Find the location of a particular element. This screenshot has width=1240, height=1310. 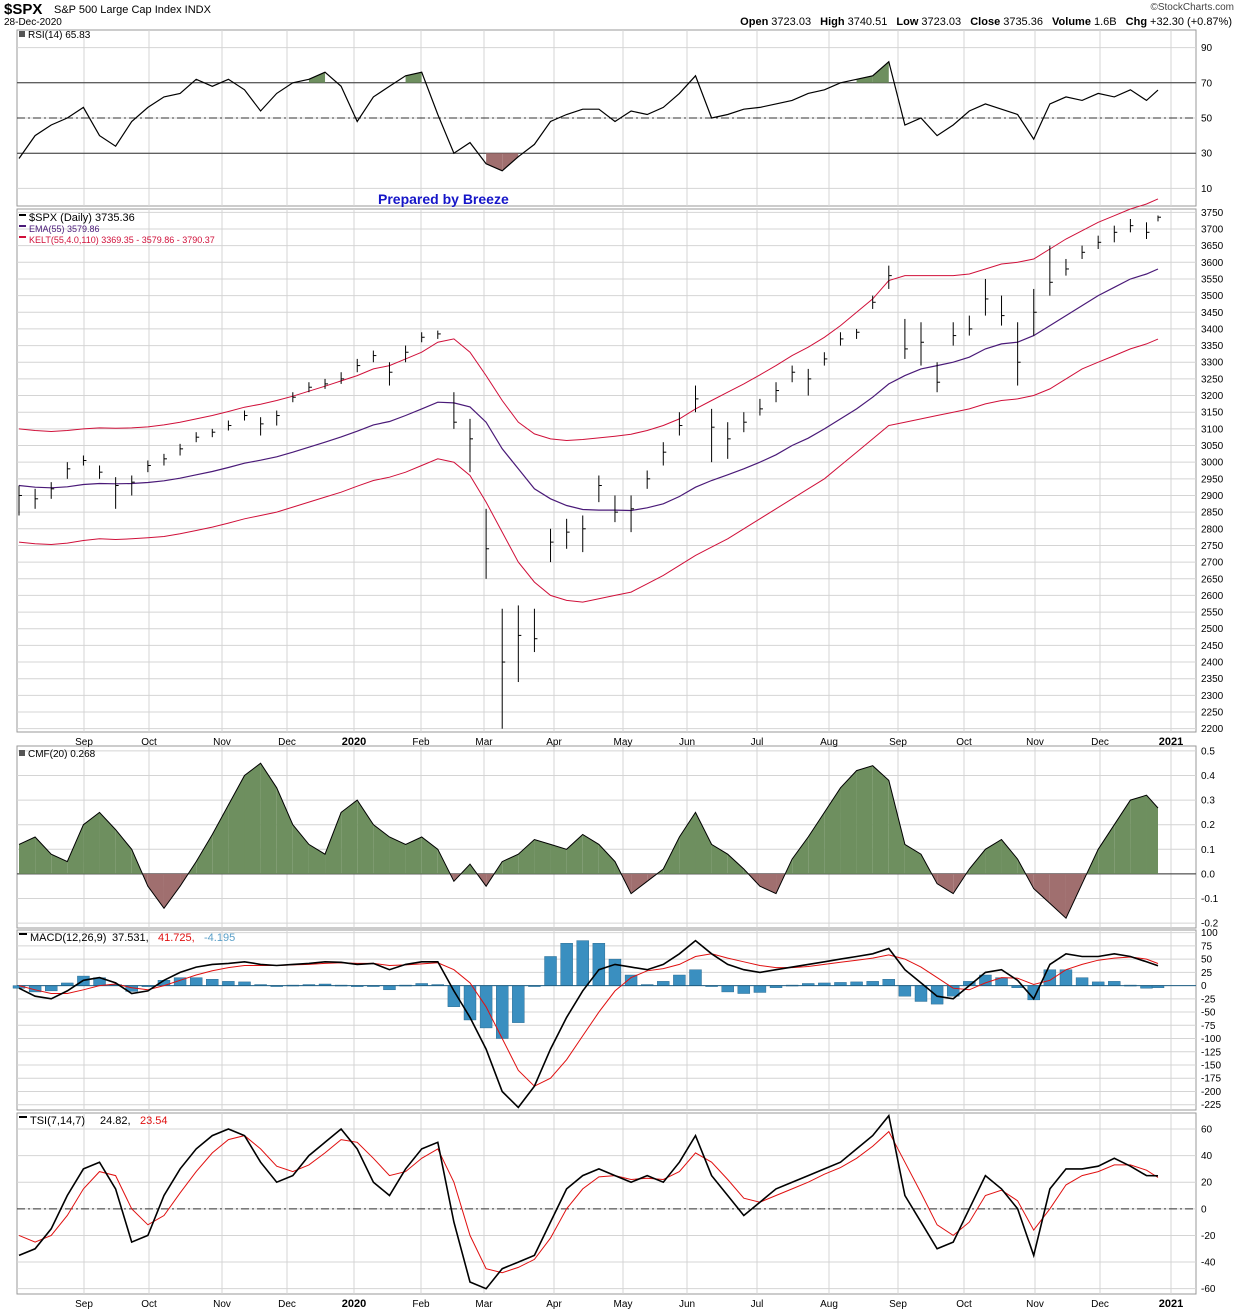

rsi-y-tick-label: 10 is located at coordinates (1207, 189).